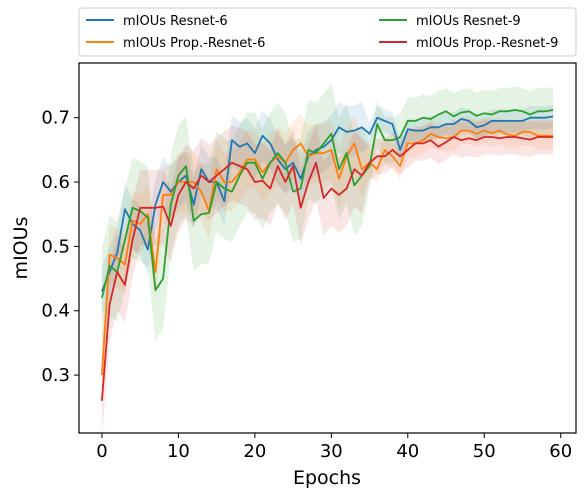 This screenshot has width=584, height=498. Describe the element at coordinates (178, 451) in the screenshot. I see `x-tick-label: 10` at that location.